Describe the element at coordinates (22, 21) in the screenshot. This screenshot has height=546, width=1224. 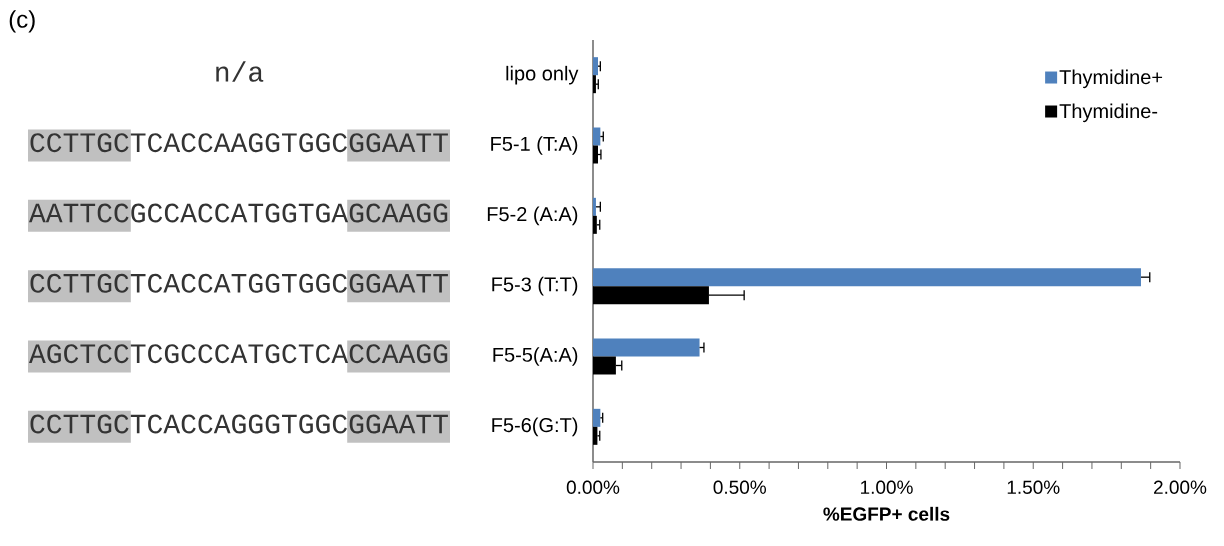
I see `text: (c)` at that location.